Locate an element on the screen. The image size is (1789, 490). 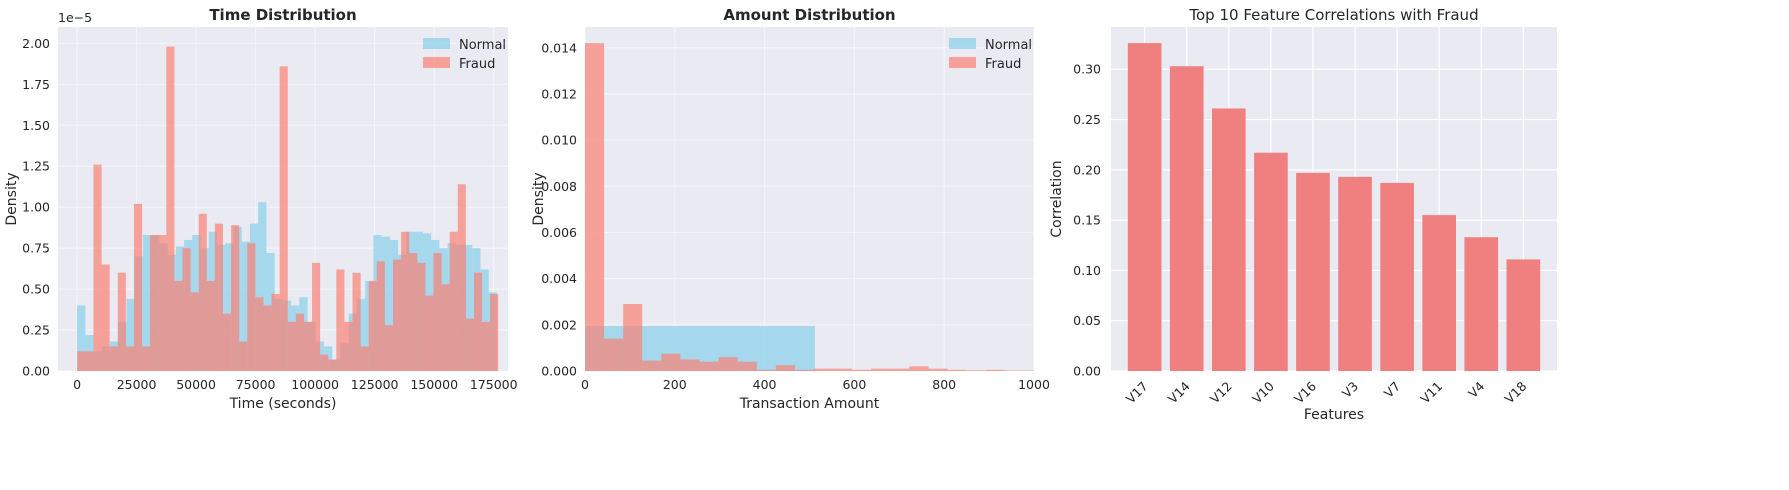
x-tick-label: 100000 is located at coordinates (315, 384).